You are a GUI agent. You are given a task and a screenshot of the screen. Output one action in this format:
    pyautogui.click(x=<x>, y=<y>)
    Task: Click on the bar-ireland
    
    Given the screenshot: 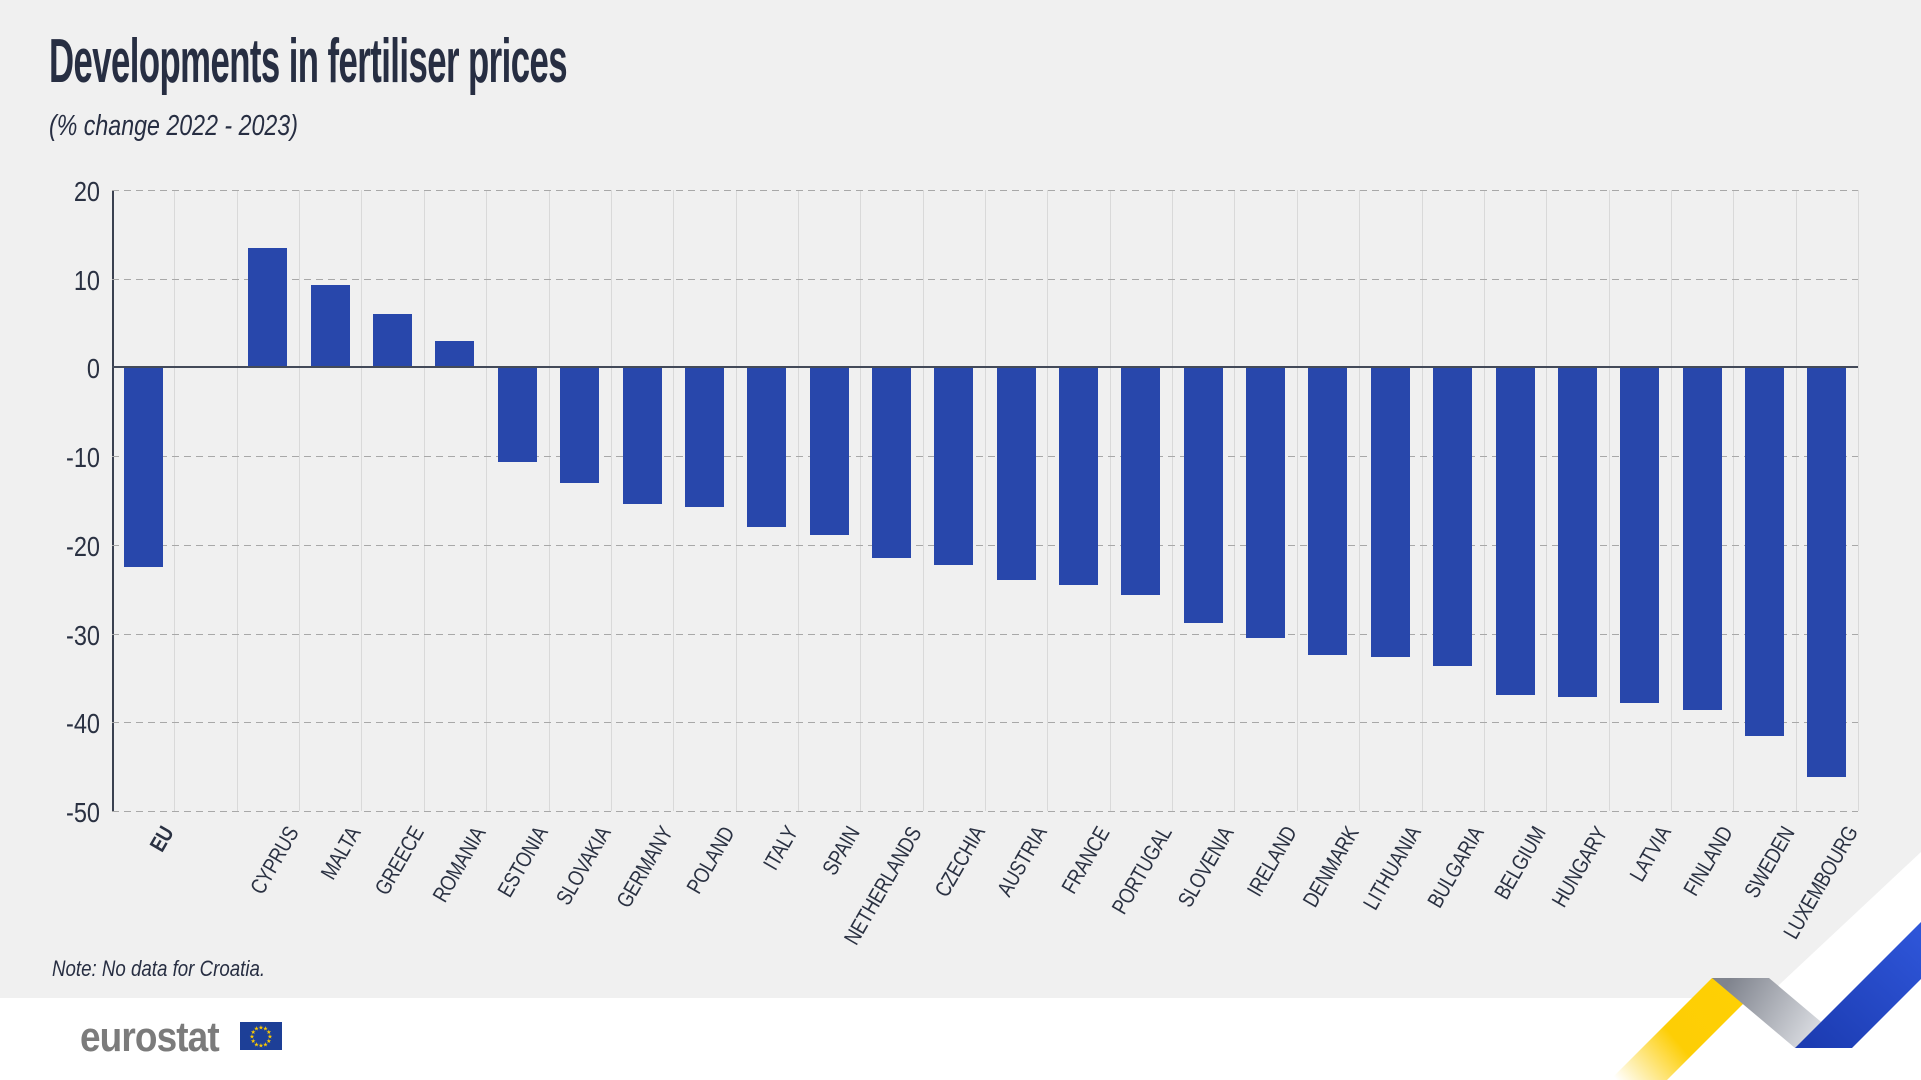 What is the action you would take?
    pyautogui.click(x=1266, y=502)
    